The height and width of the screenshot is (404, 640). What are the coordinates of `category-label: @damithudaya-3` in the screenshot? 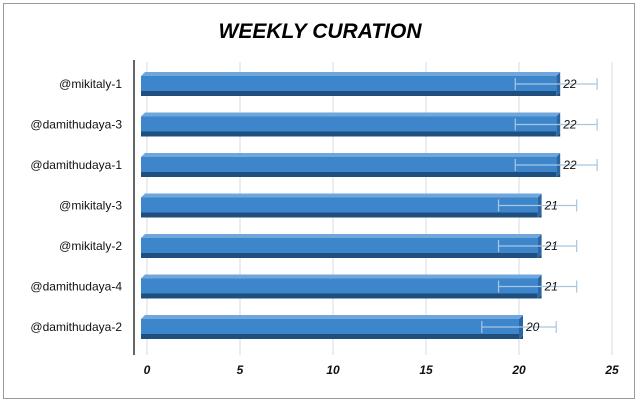 It's located at (76, 125).